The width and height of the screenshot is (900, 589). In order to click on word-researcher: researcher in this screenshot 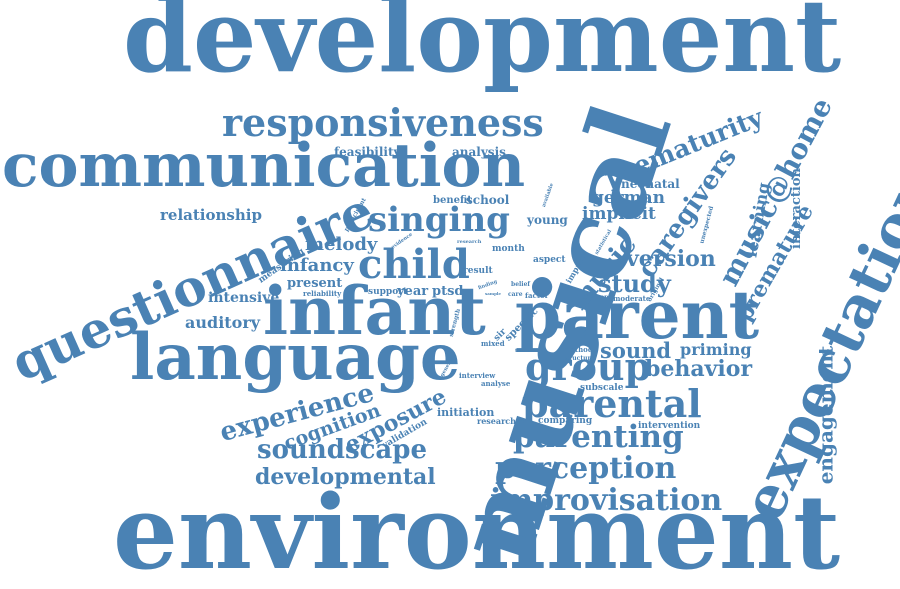, I will do `click(501, 421)`.